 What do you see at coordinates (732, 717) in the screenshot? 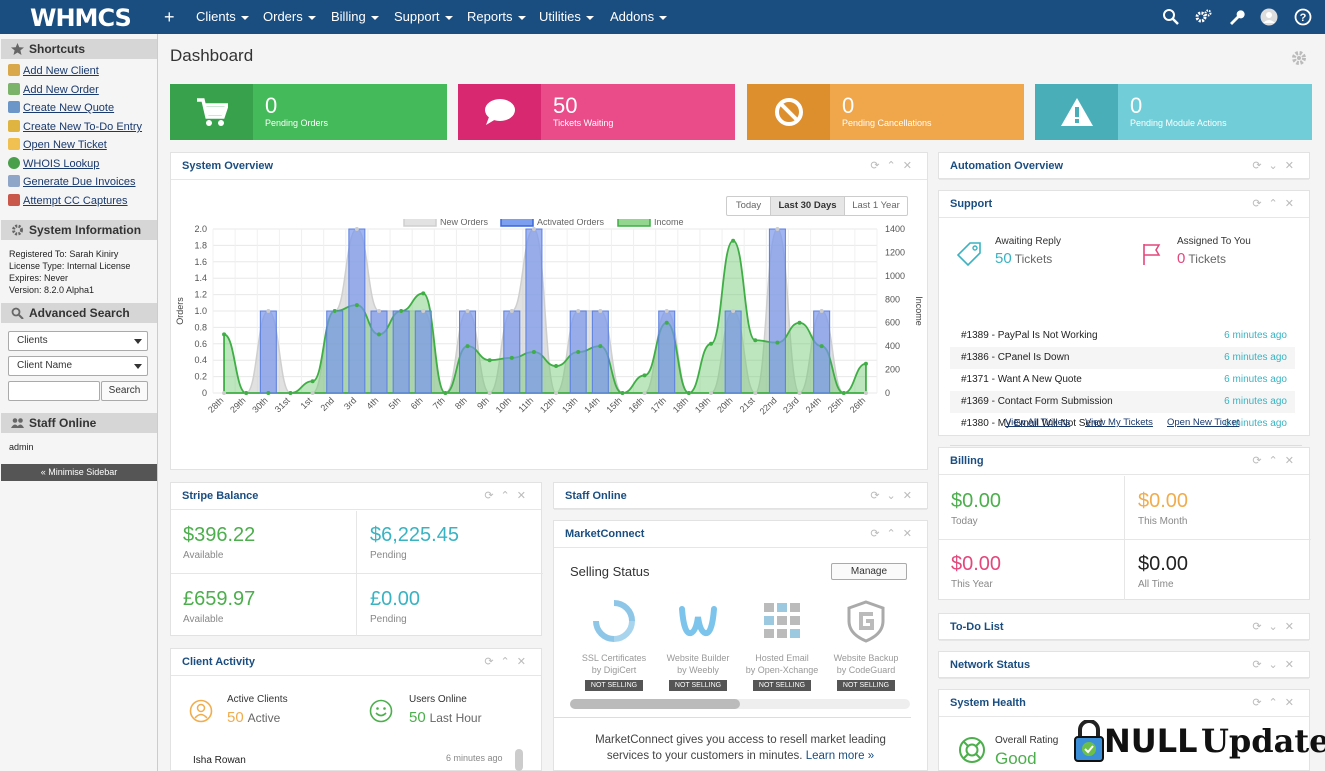
I see `divider` at bounding box center [732, 717].